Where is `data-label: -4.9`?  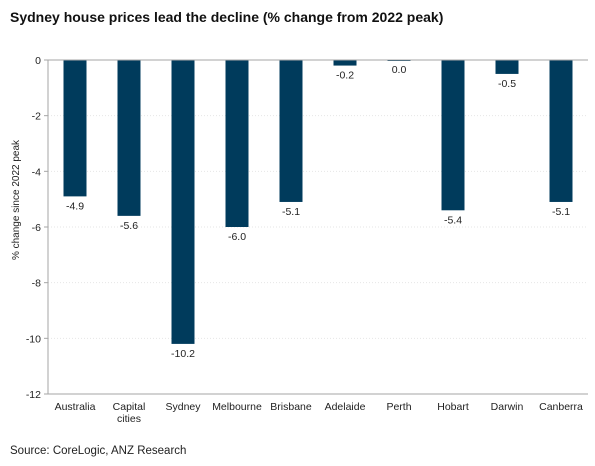
data-label: -4.9 is located at coordinates (75, 206).